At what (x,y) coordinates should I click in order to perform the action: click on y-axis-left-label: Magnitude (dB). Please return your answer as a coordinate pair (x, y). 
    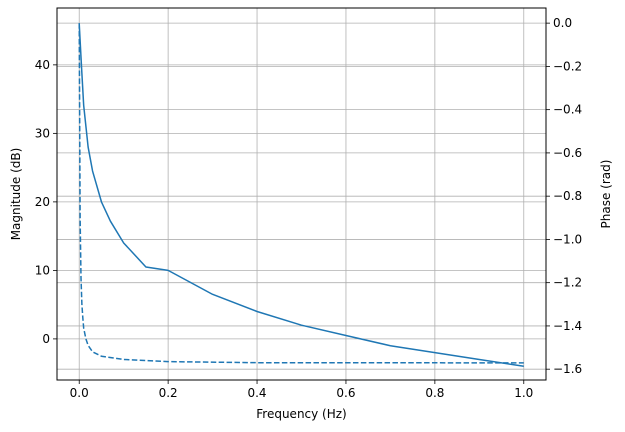
    Looking at the image, I should click on (16, 194).